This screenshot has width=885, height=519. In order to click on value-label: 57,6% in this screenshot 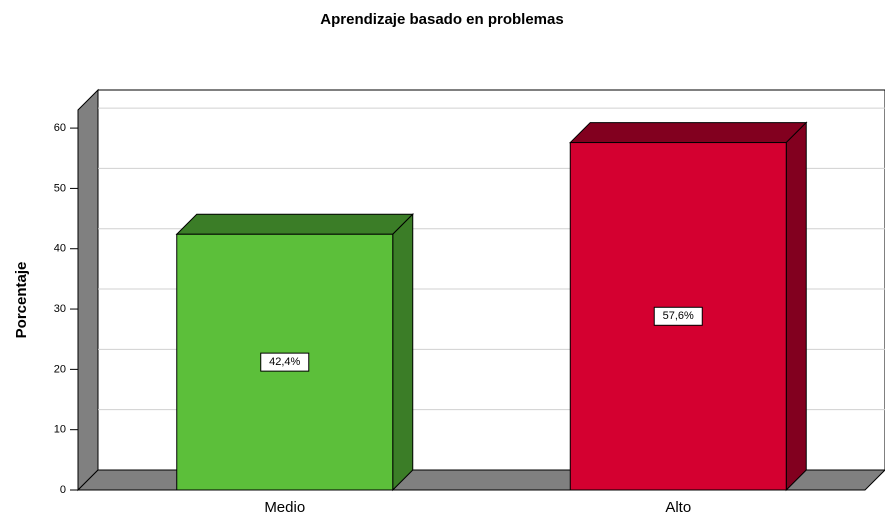, I will do `click(678, 316)`.